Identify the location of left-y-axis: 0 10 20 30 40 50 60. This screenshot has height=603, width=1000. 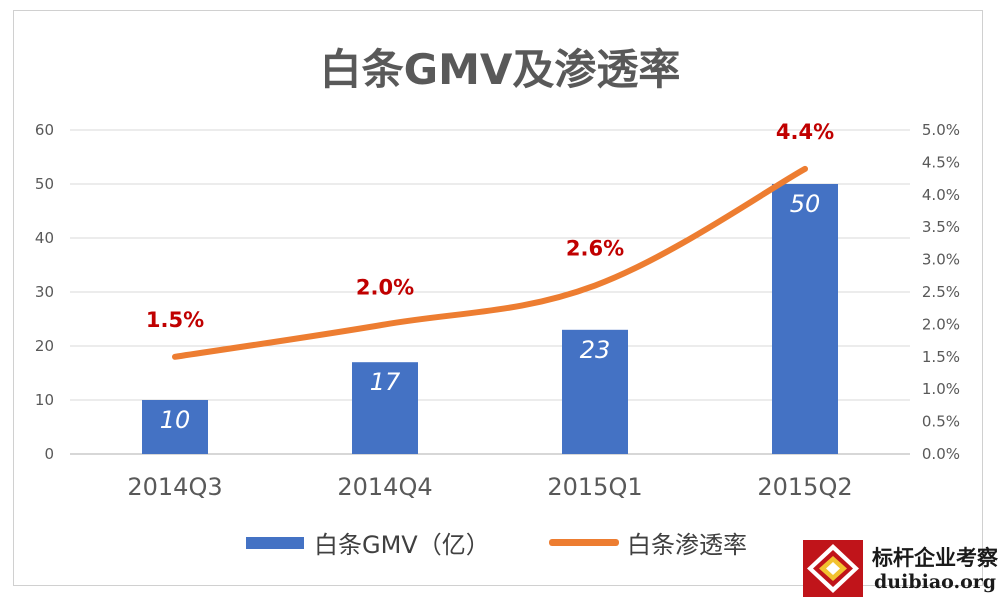
(44, 292).